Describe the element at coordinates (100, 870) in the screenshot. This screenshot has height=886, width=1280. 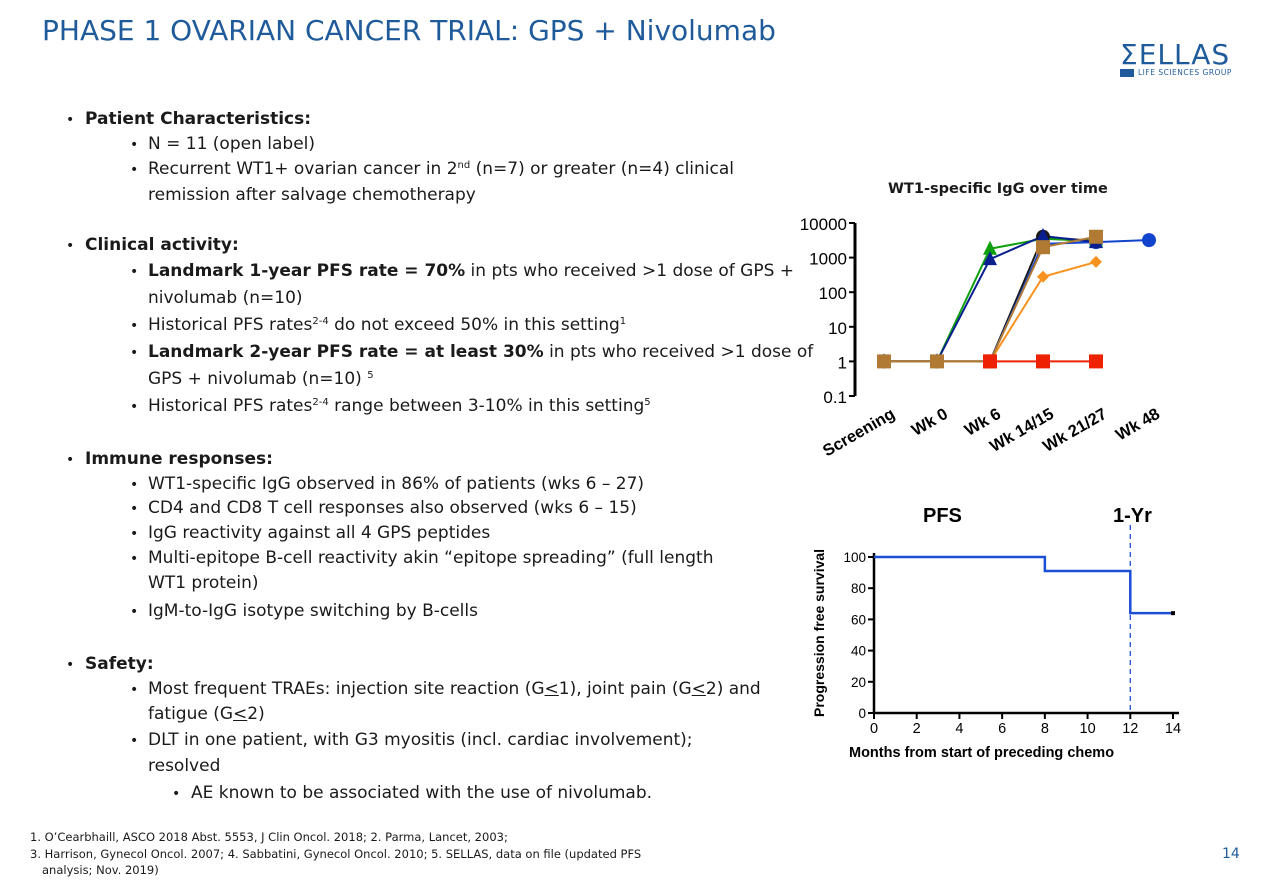
I see `footnote-line: analysis; Nov. 2019)` at that location.